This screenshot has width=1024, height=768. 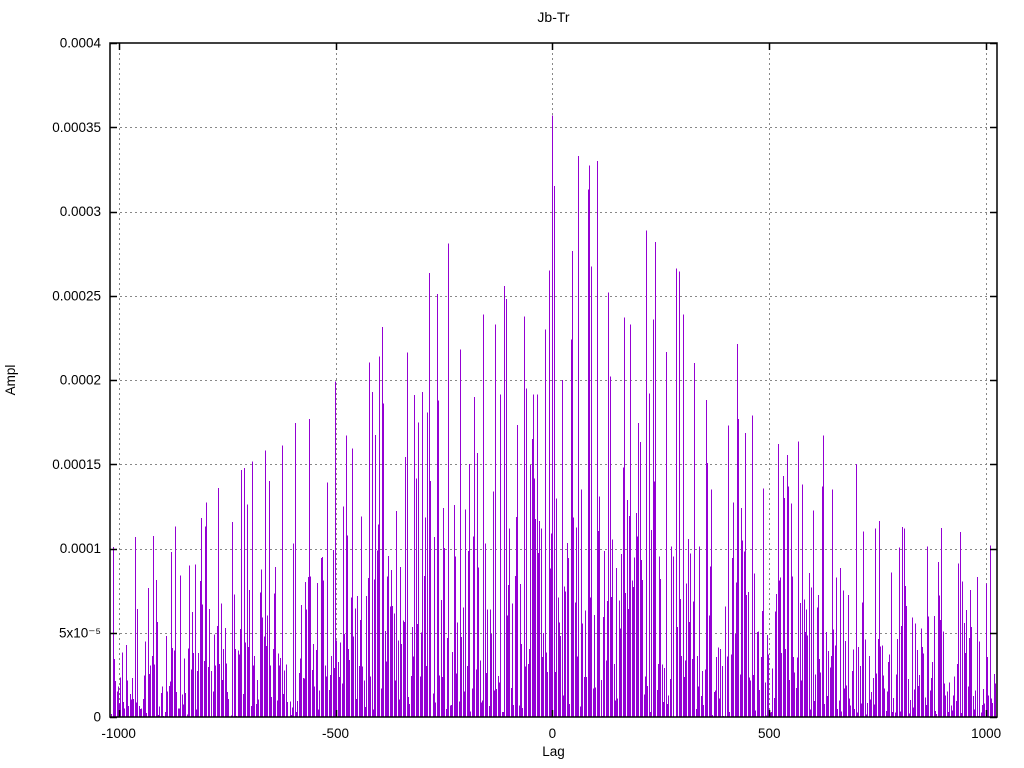 I want to click on x-tick-label: -1000, so click(x=118, y=733).